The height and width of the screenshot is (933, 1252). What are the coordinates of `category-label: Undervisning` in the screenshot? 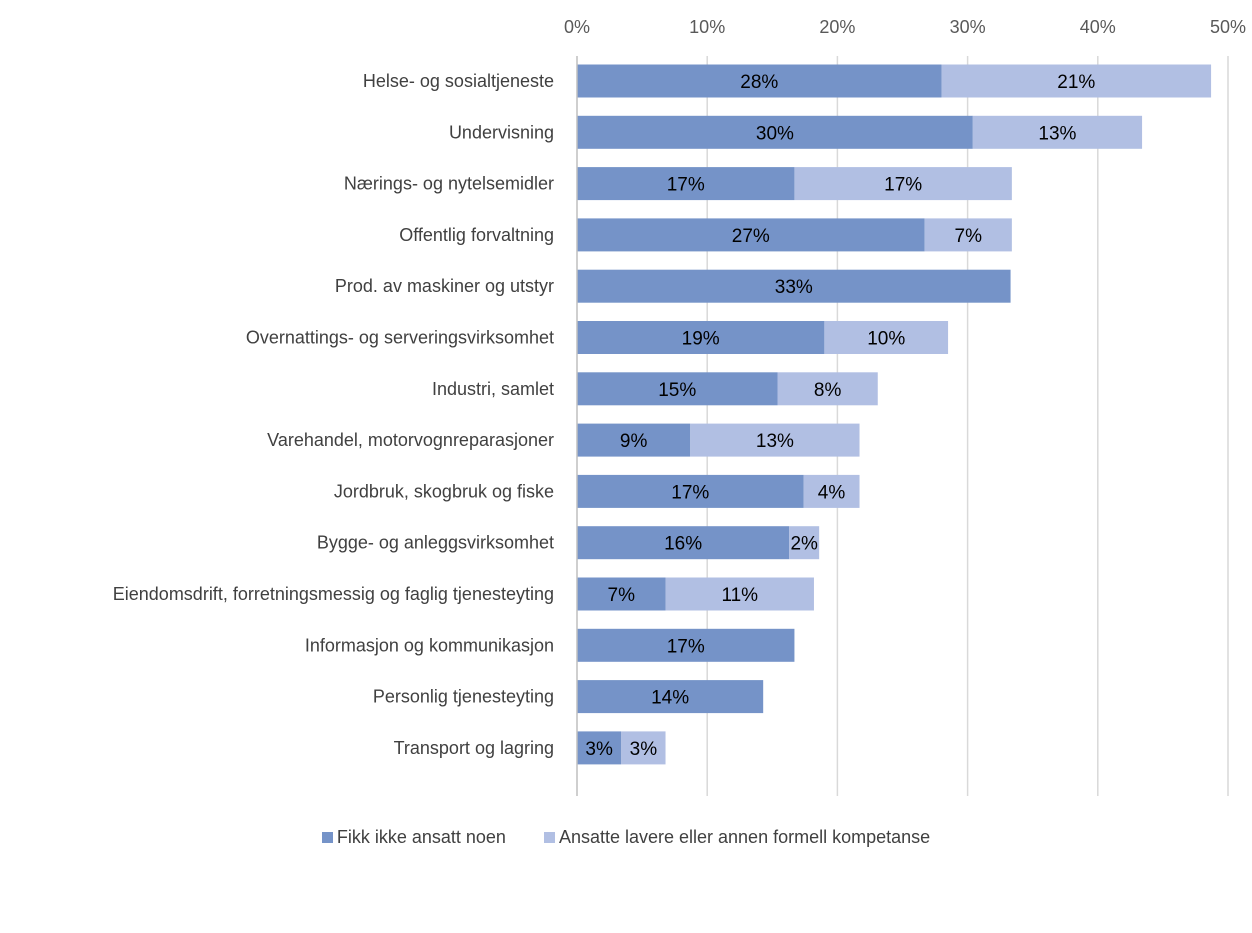 It's located at (501, 132).